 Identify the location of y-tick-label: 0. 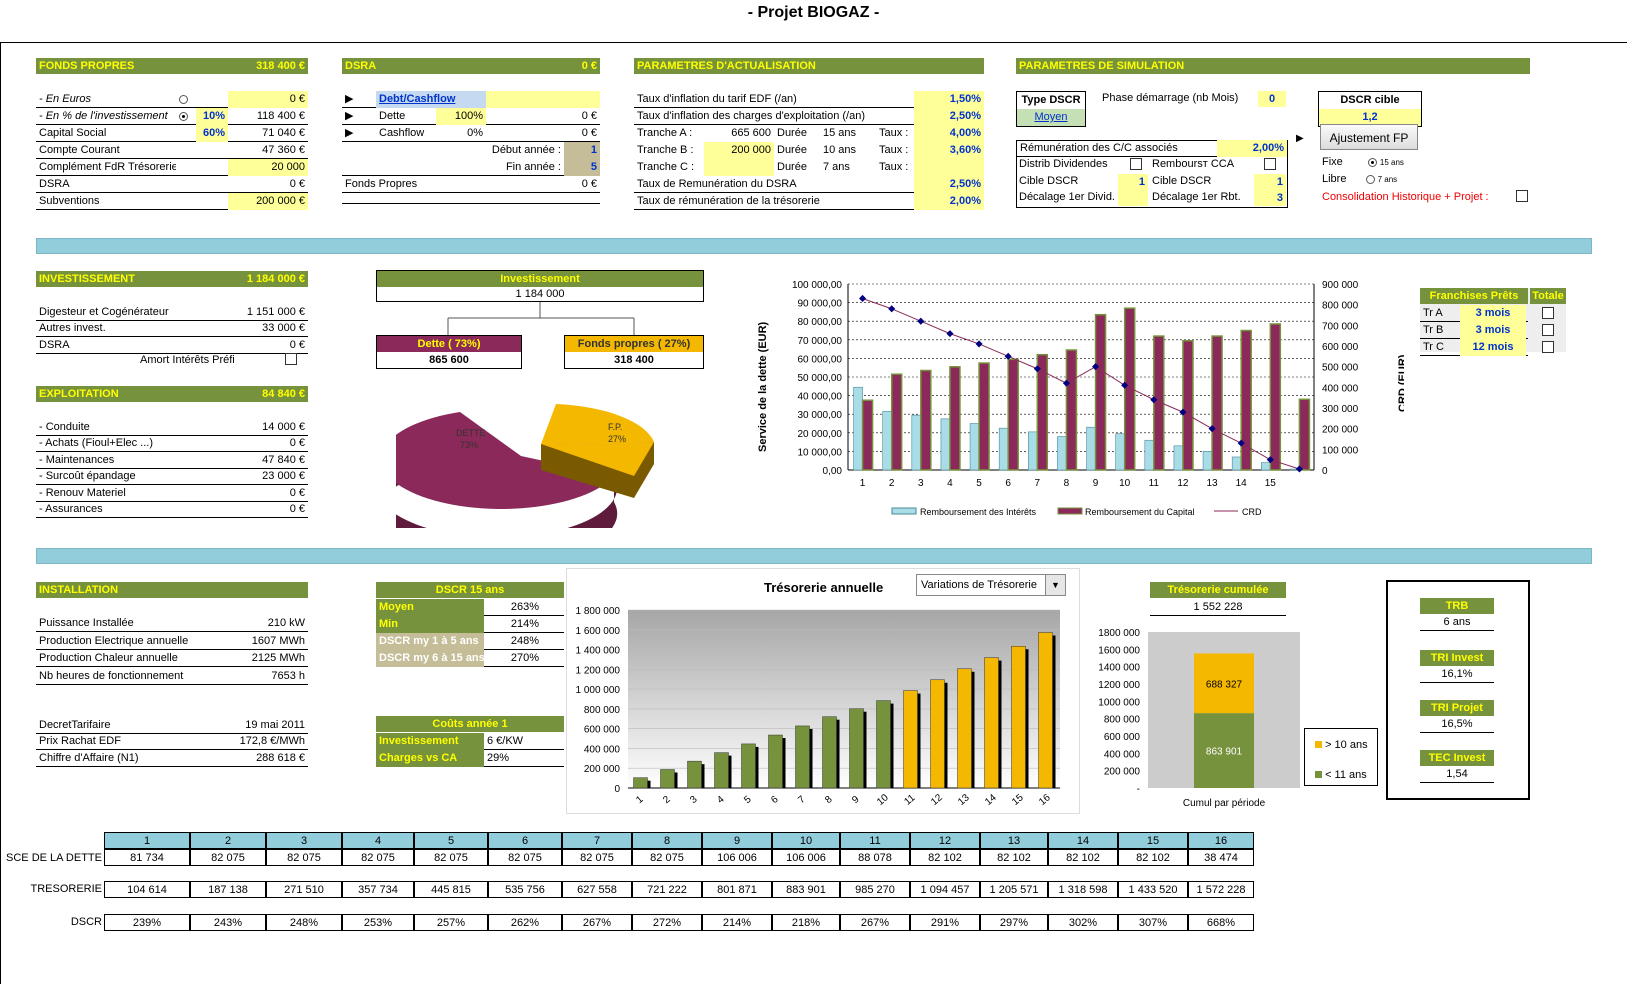
(617, 789).